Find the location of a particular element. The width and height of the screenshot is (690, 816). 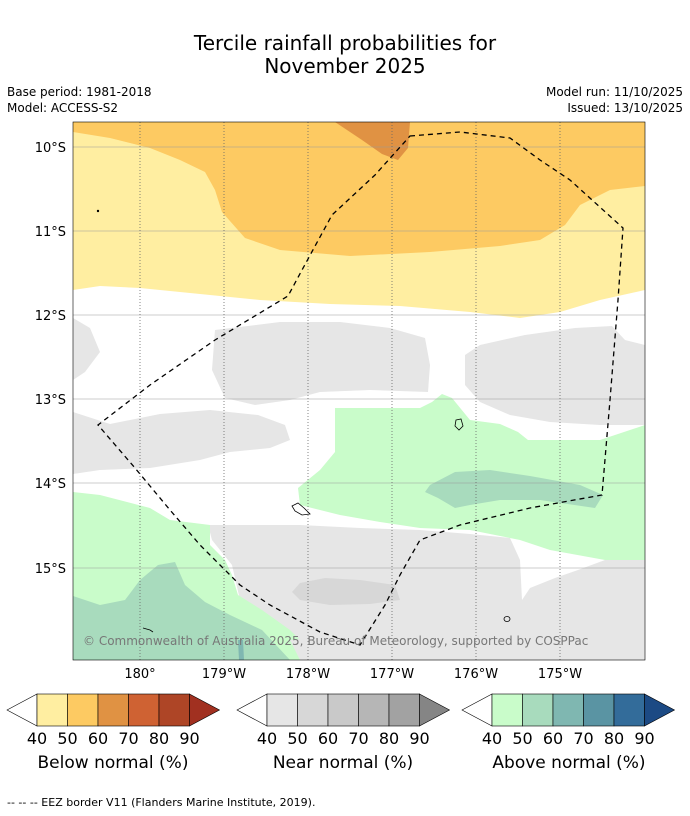

above-normal-50-region-southwest is located at coordinates (181, 611).